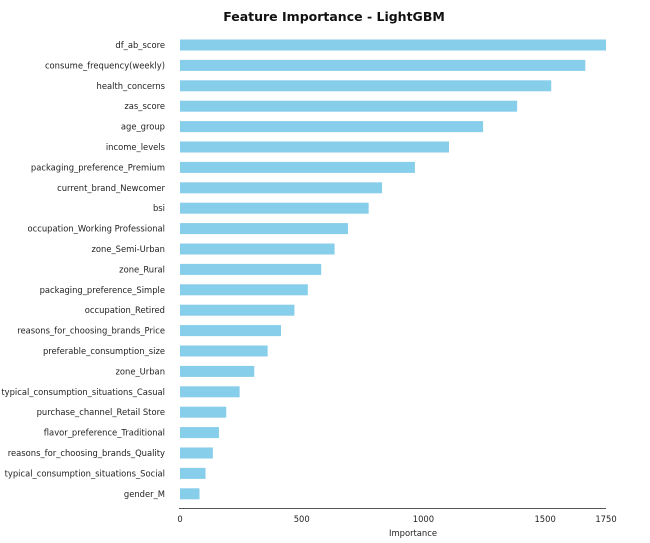 The image size is (650, 543). I want to click on x-tick-labels: 0 500 1000 1500 1750, so click(396, 519).